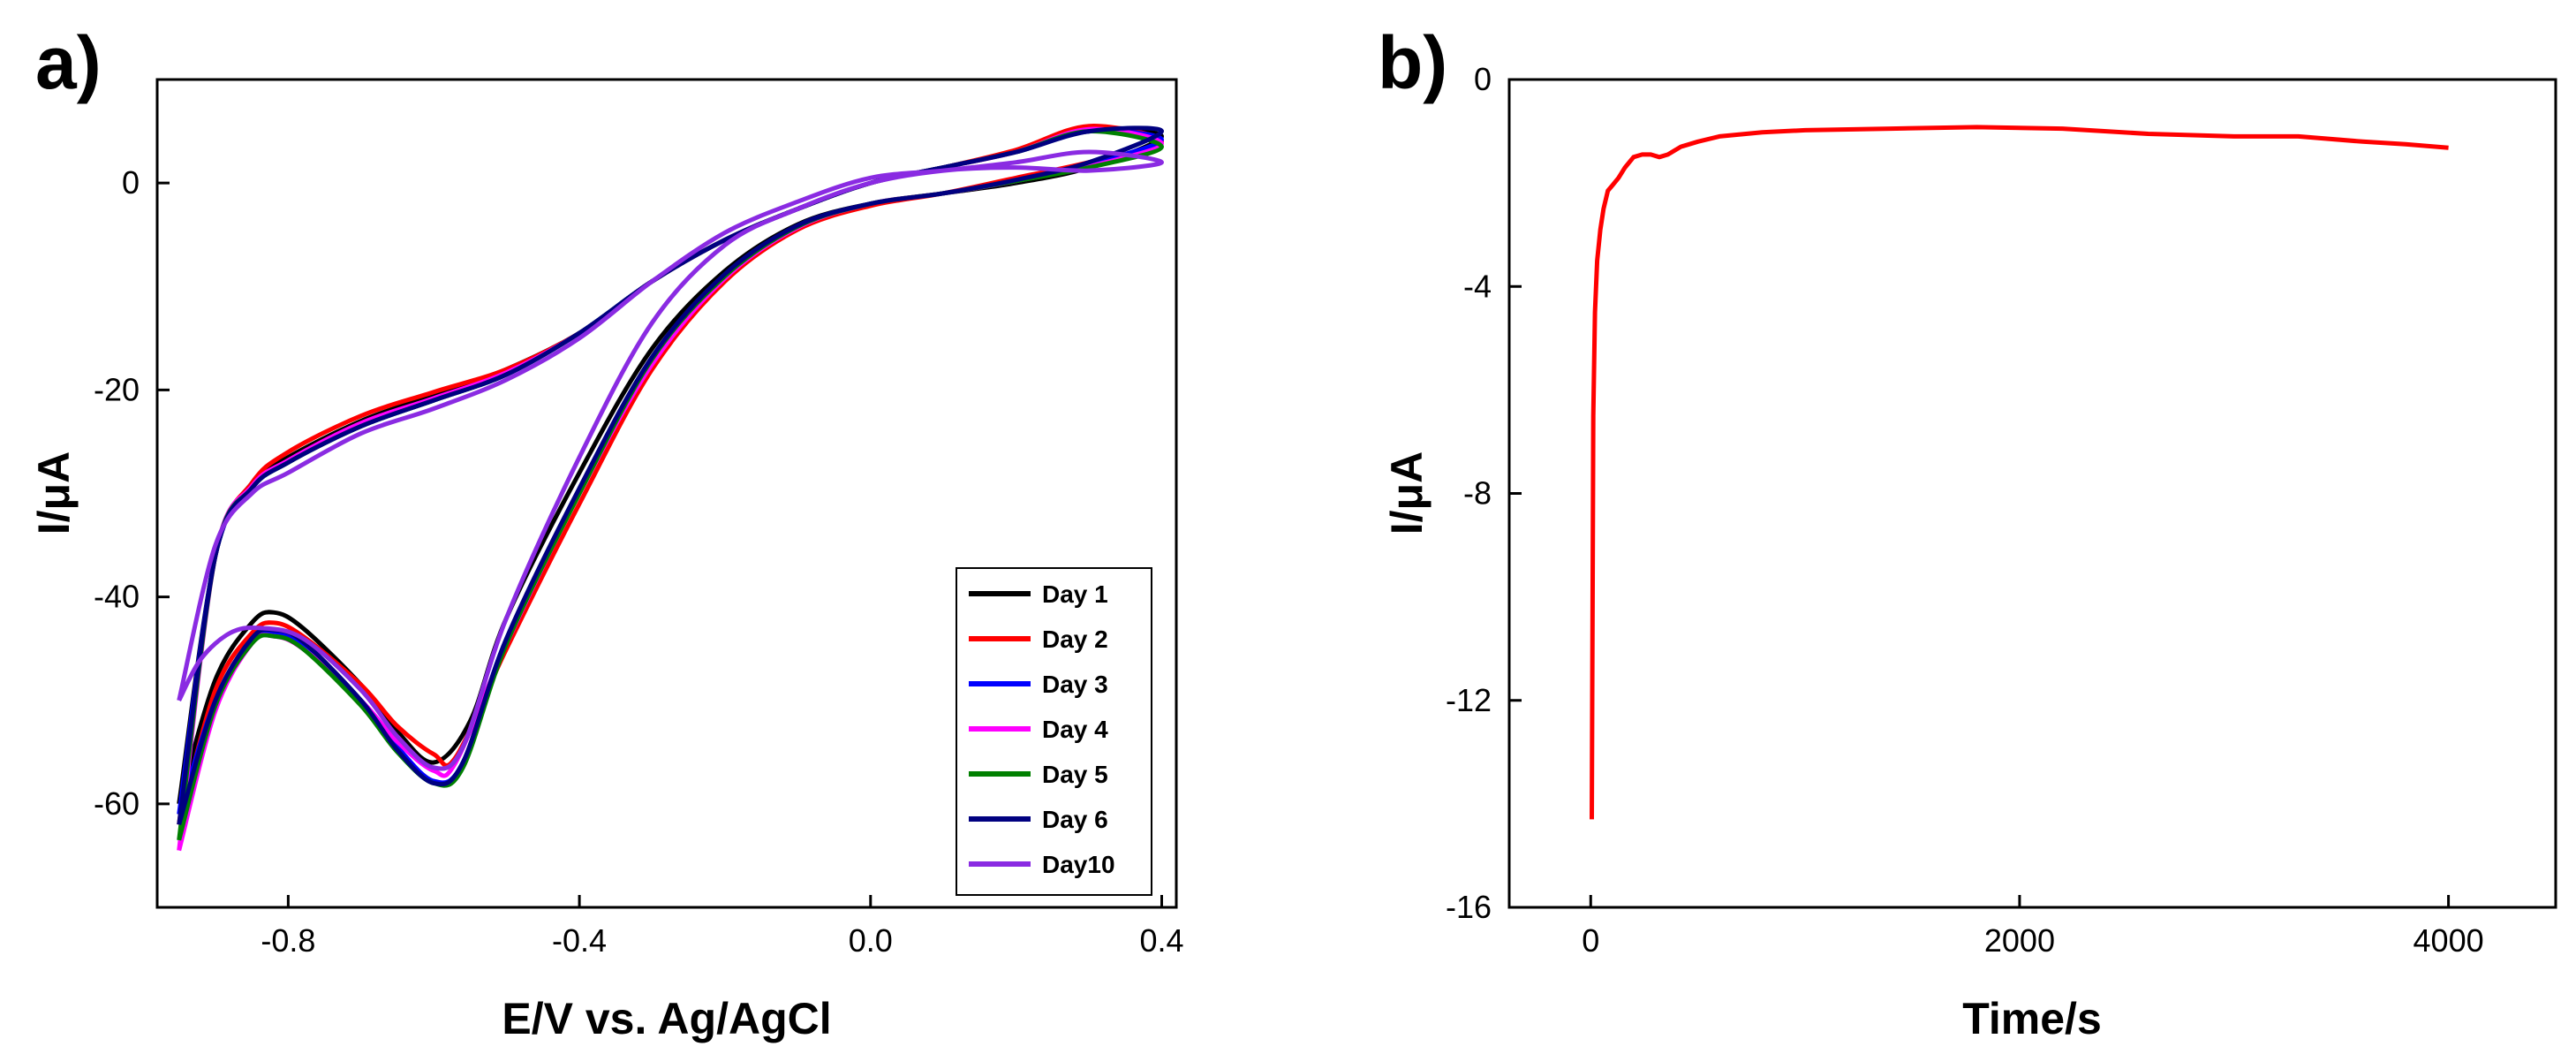 The height and width of the screenshot is (1054, 2576). Describe the element at coordinates (1075, 819) in the screenshot. I see `legend-label: Day 6` at that location.